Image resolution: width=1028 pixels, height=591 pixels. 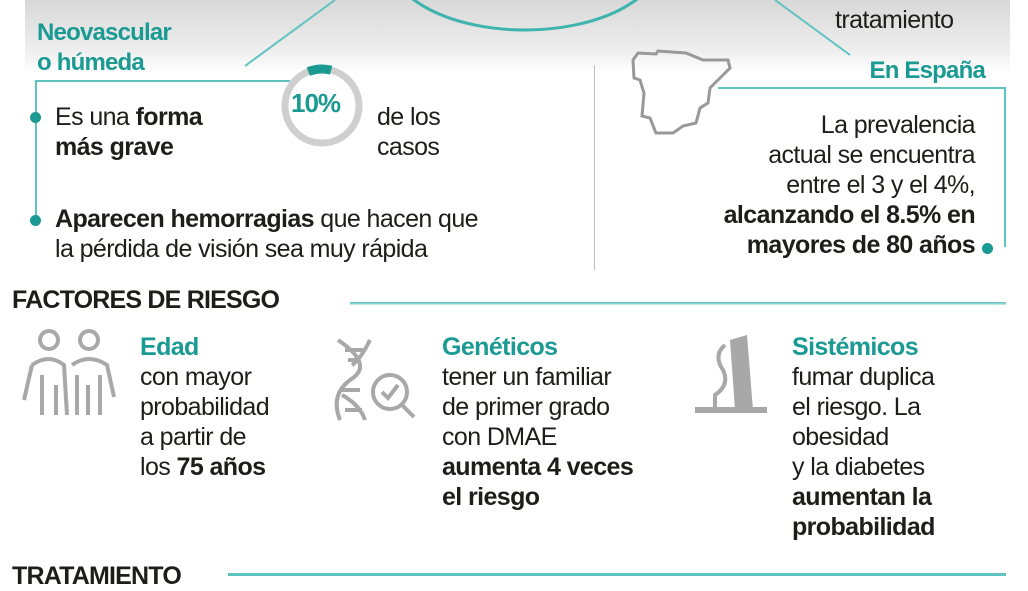 I want to click on text: casos, so click(x=408, y=147).